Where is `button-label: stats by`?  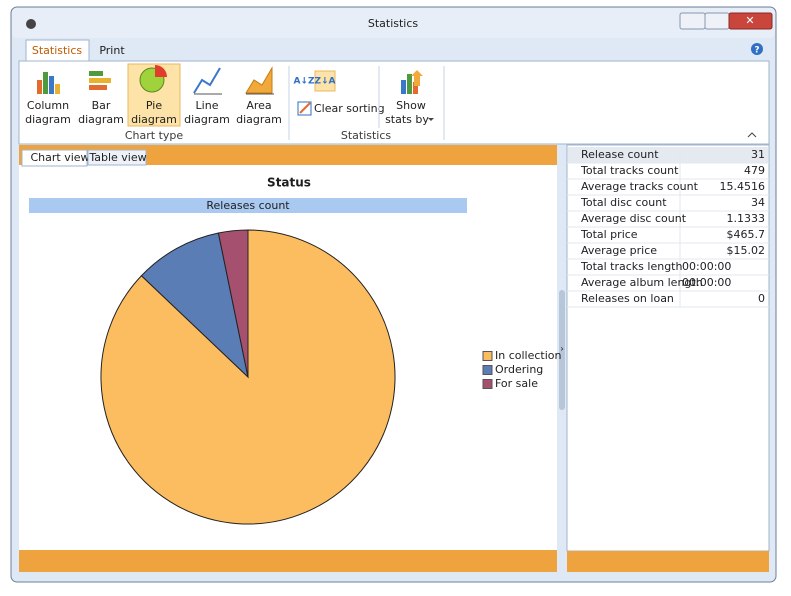 button-label: stats by is located at coordinates (407, 119).